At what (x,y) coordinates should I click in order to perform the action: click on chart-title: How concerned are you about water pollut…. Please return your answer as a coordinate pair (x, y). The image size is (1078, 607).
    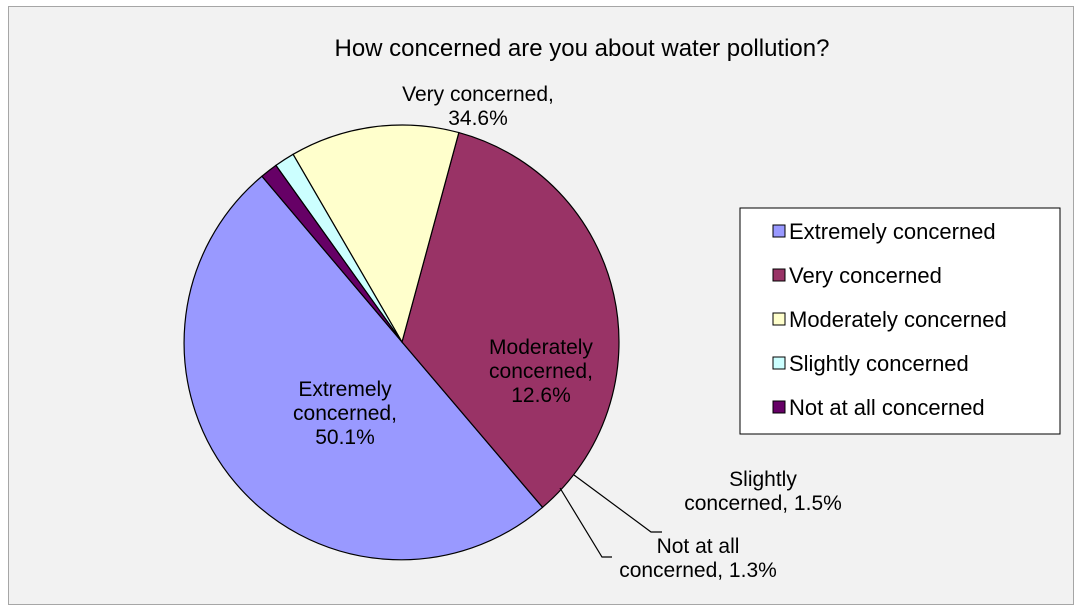
    Looking at the image, I should click on (582, 48).